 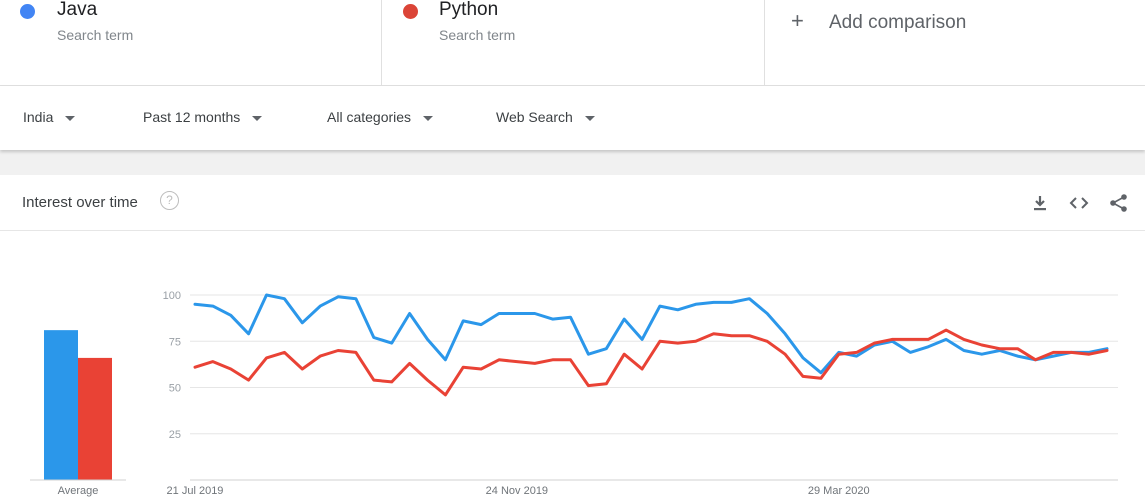 I want to click on region-dropdown: India, so click(x=49, y=117).